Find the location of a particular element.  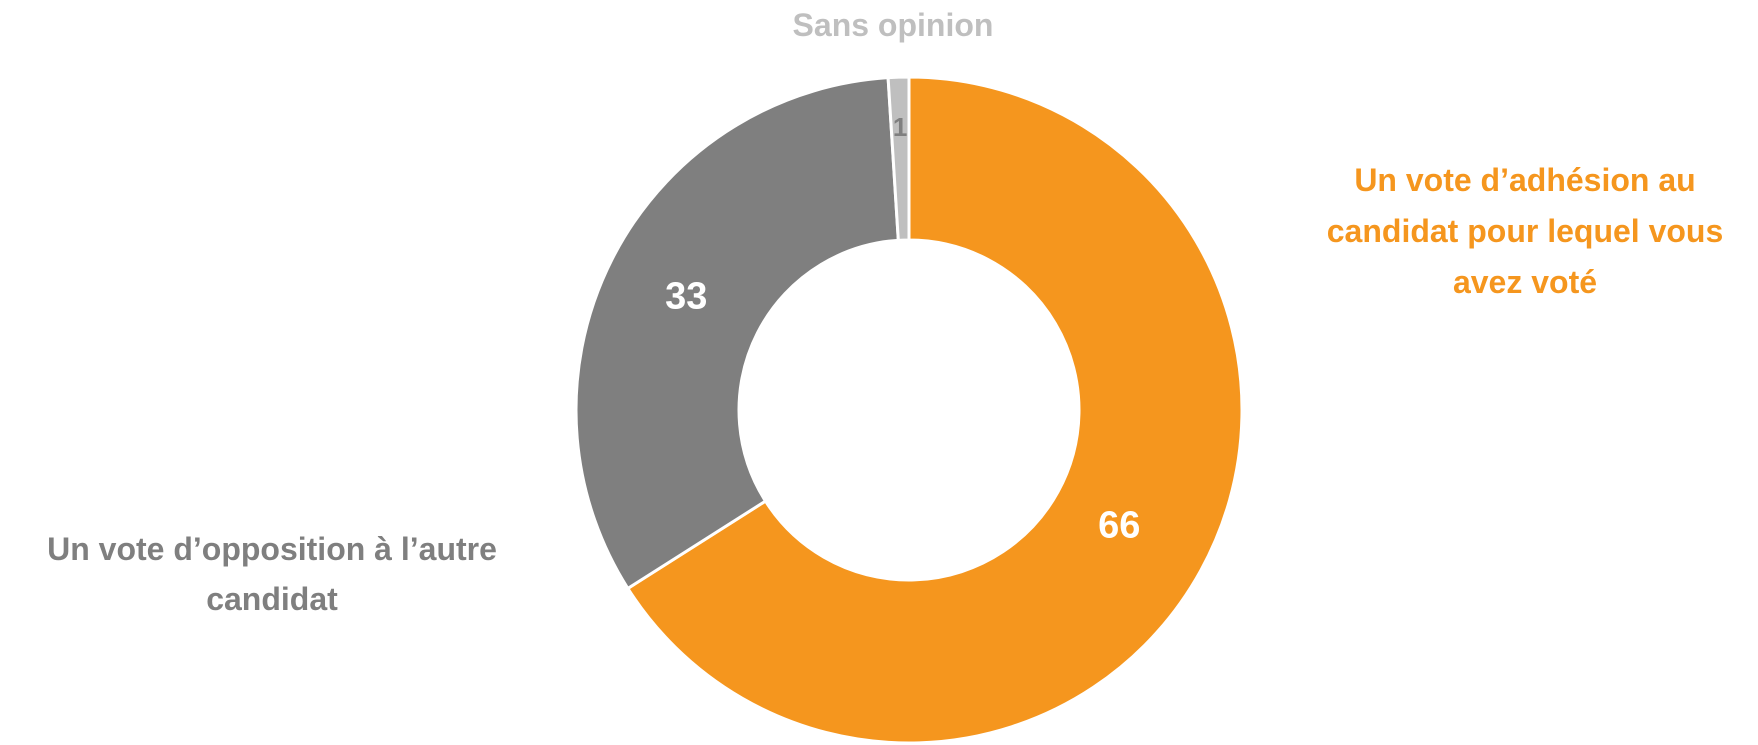

slice-sans-opinion is located at coordinates (898, 158).